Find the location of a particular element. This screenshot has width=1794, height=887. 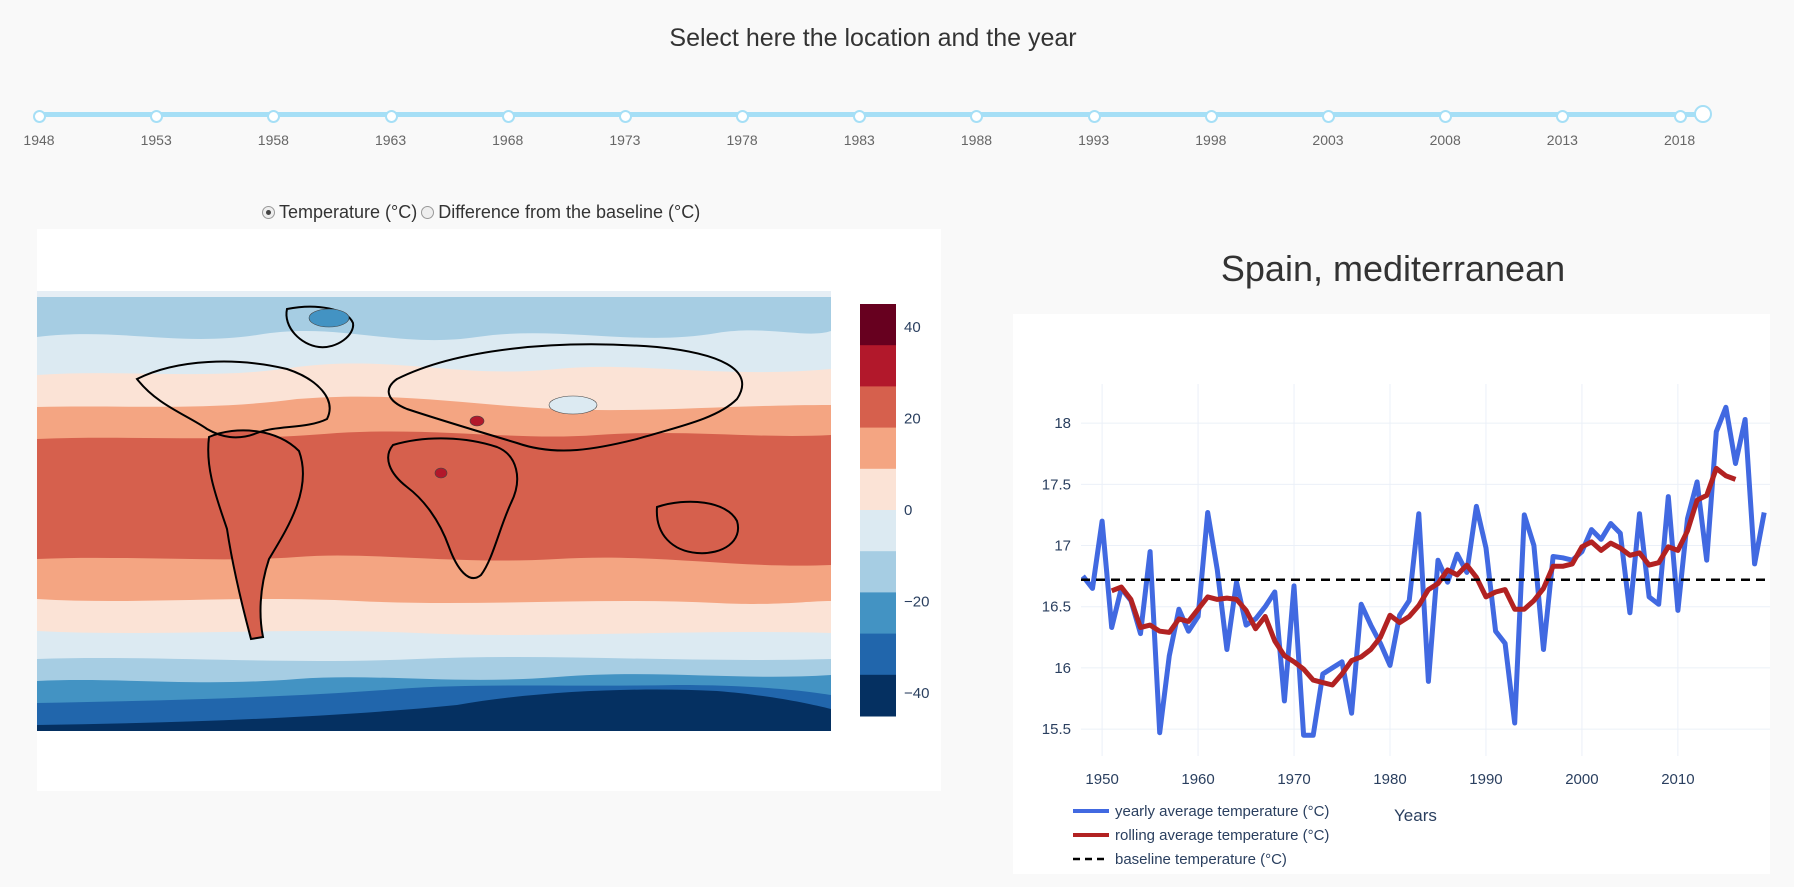

colorbar-tick-label: 0 is located at coordinates (908, 510).